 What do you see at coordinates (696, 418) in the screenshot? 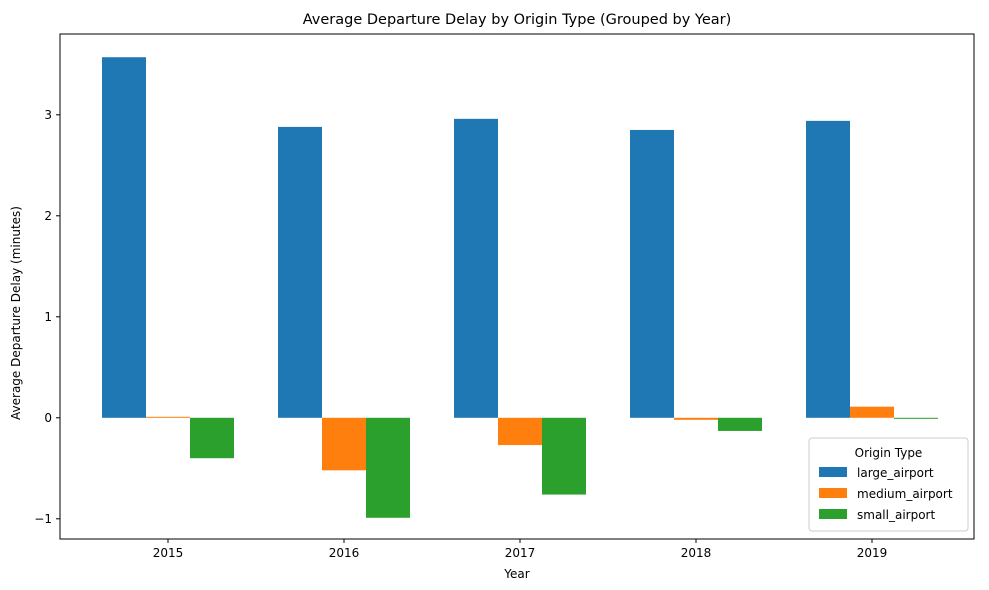
I see `bar-medium_airport-2018` at bounding box center [696, 418].